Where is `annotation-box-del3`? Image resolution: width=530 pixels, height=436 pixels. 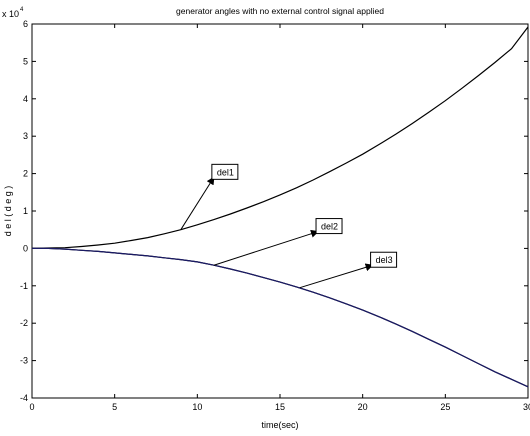 annotation-box-del3 is located at coordinates (384, 259).